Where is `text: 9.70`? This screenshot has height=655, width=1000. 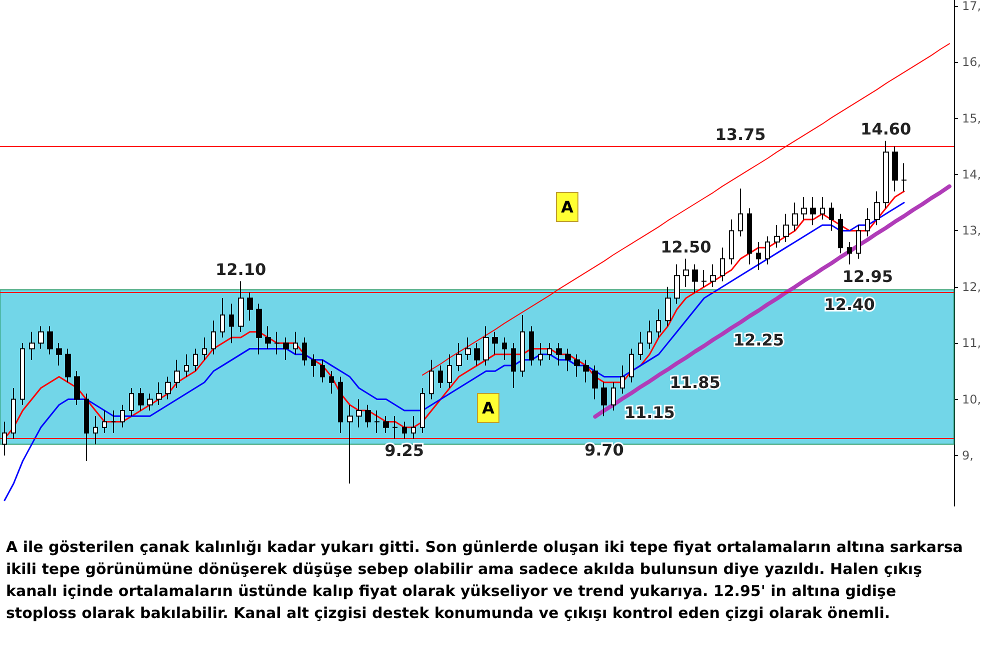 text: 9.70 is located at coordinates (604, 450).